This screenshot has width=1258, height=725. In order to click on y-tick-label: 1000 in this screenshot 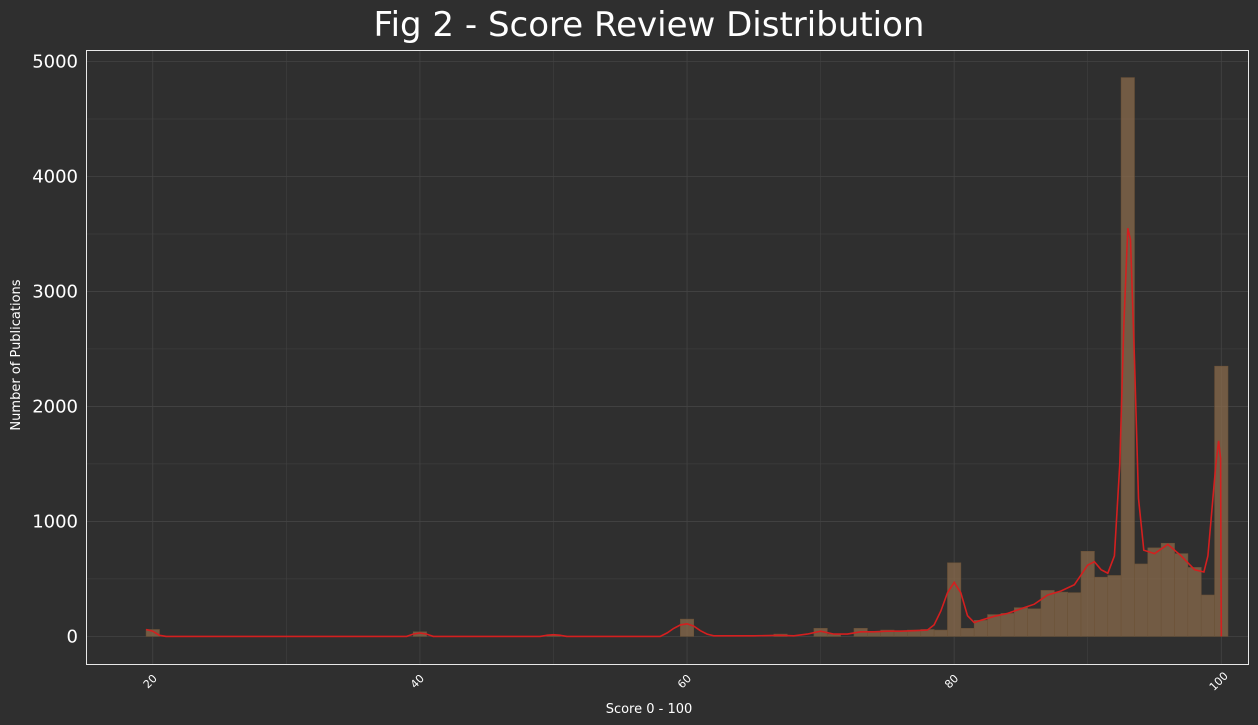, I will do `click(55, 521)`.